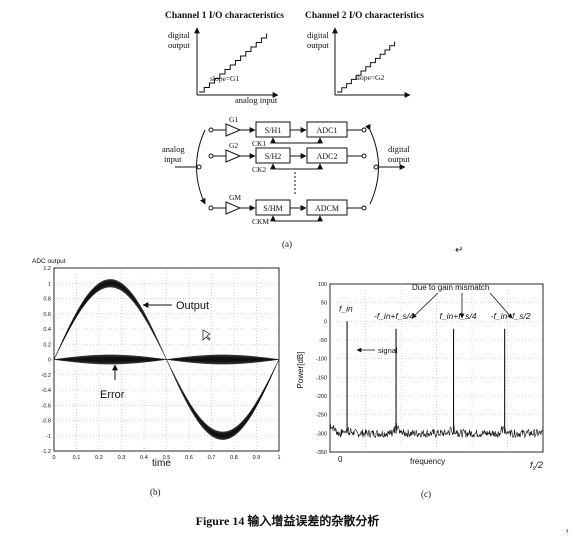 This screenshot has width=575, height=537. Describe the element at coordinates (233, 119) in the screenshot. I see `gain-label: G1` at that location.